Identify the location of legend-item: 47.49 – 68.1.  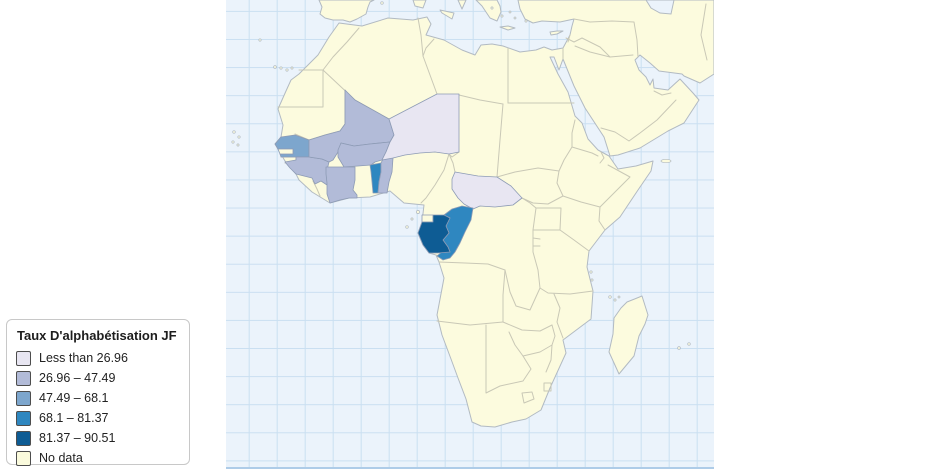
(98, 398).